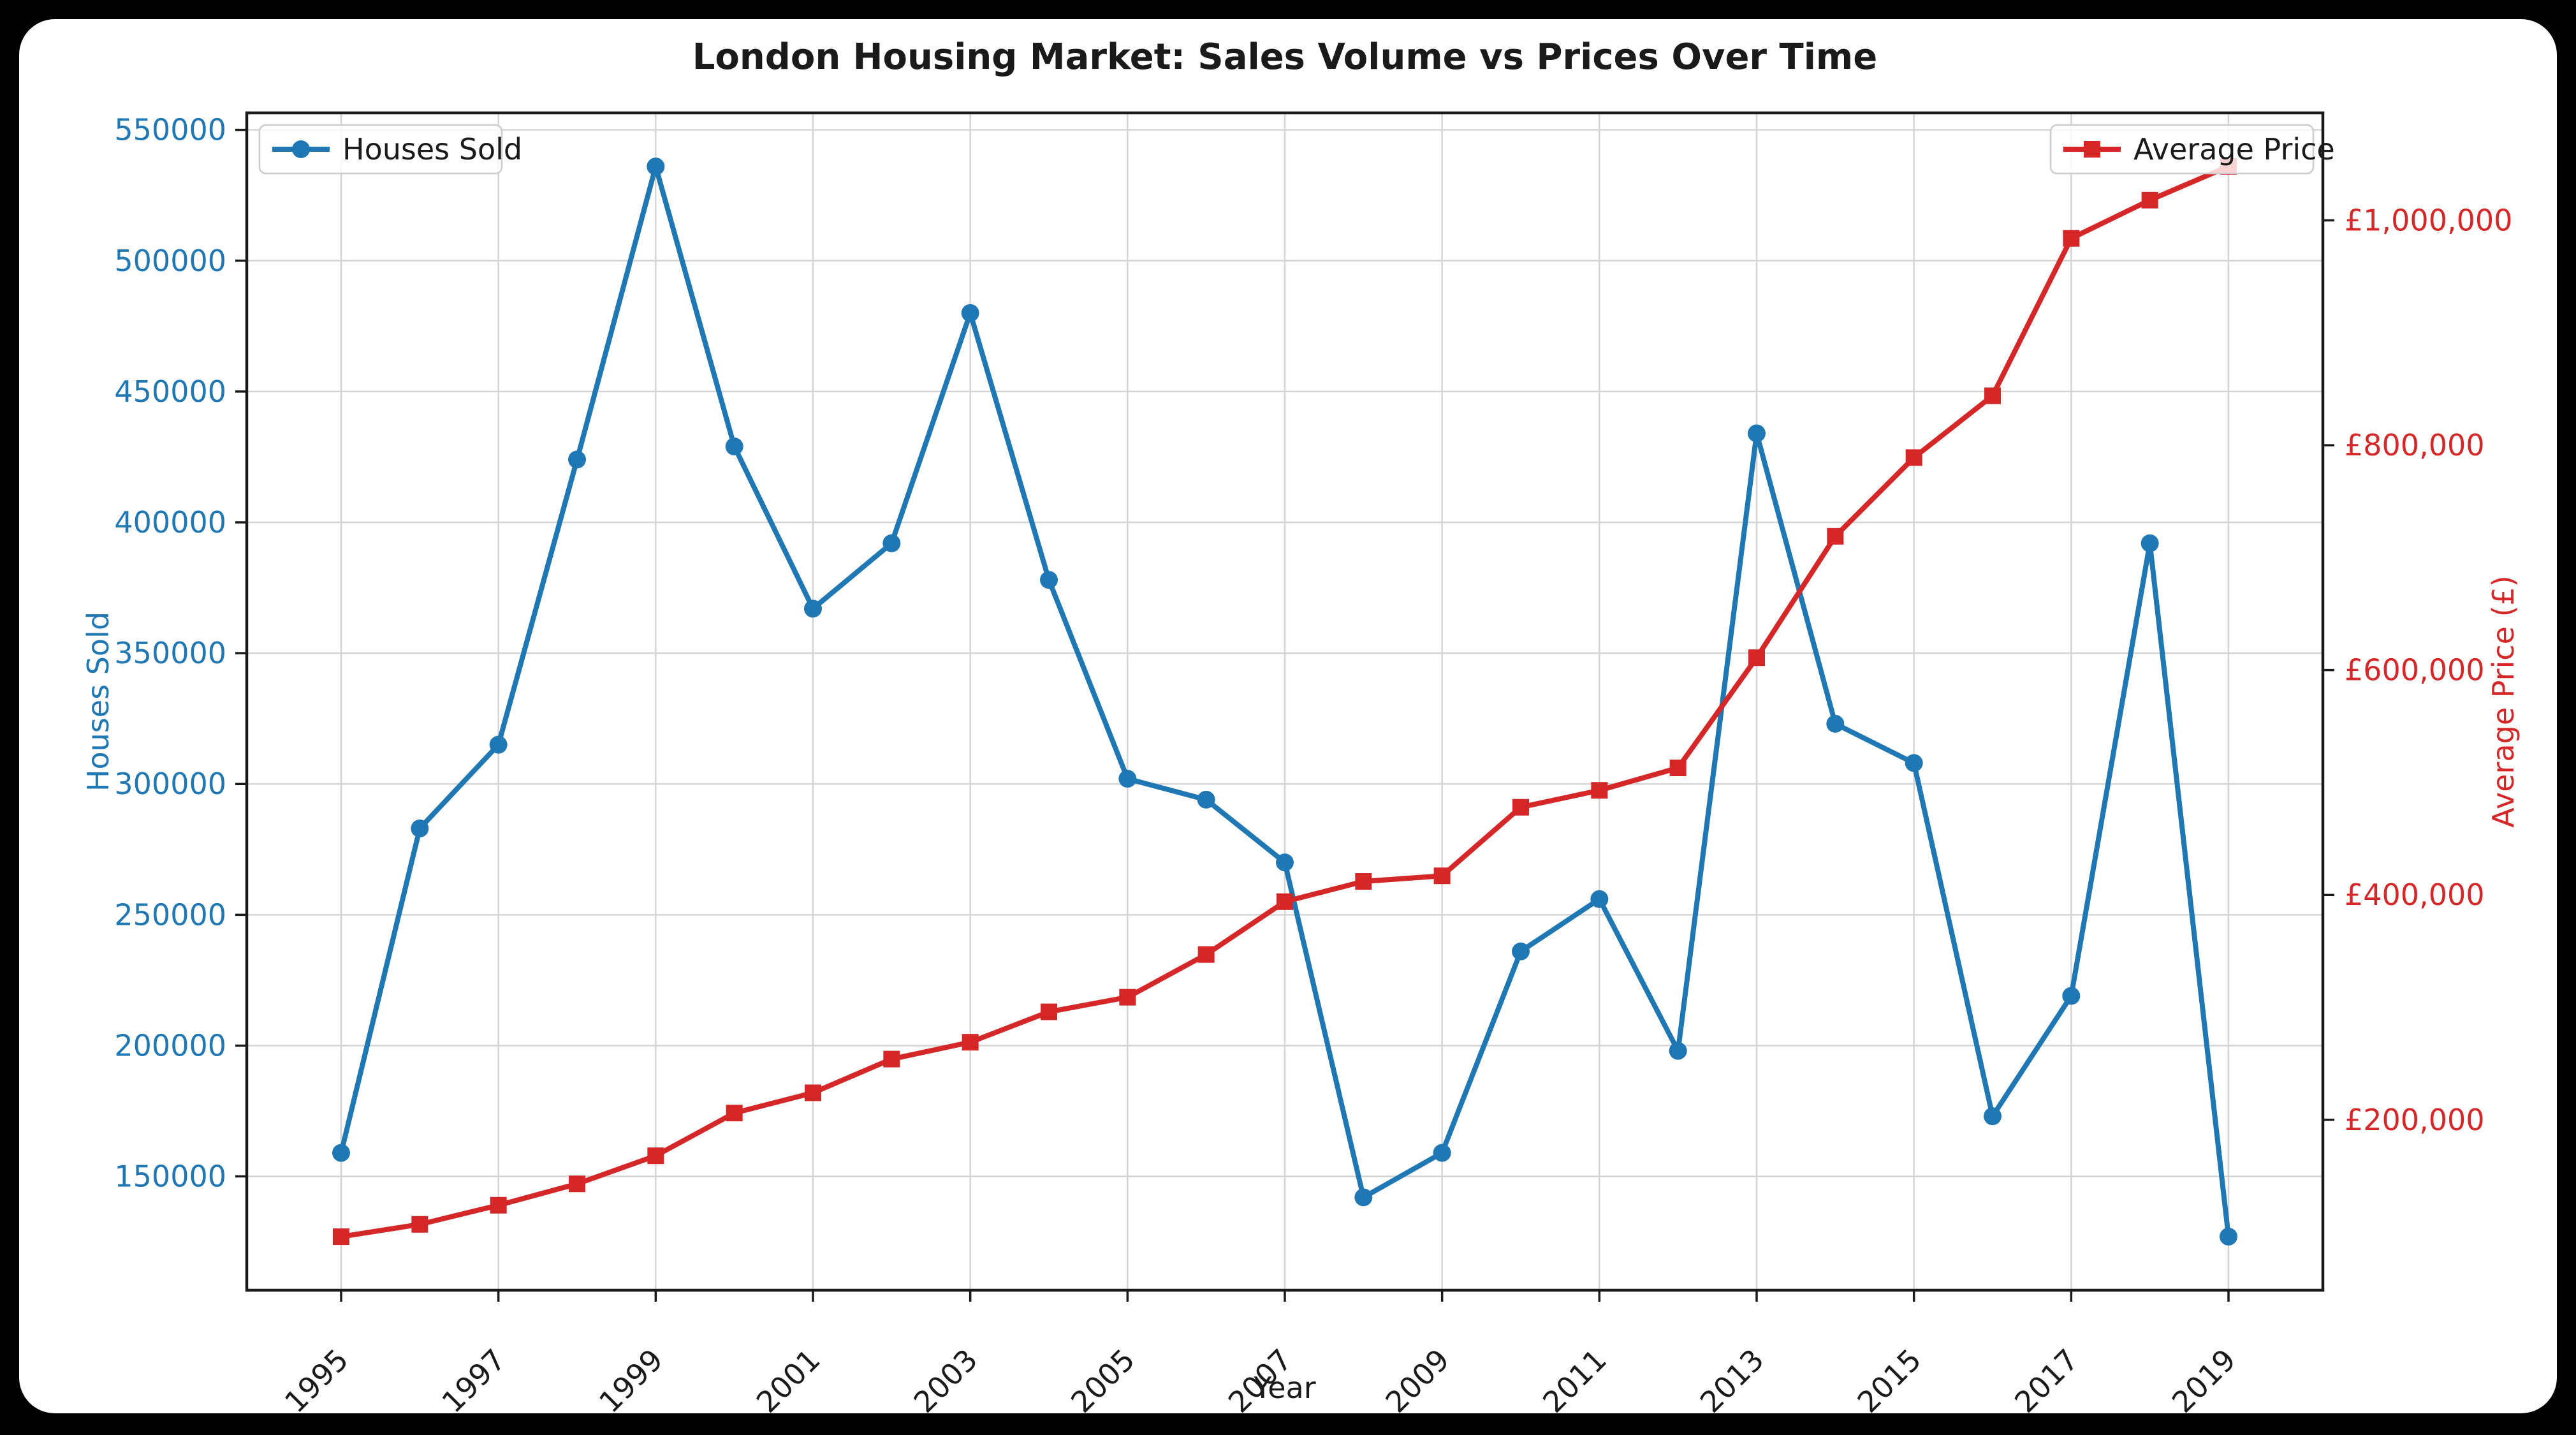  Describe the element at coordinates (2415, 445) in the screenshot. I see `y-right-tick-label: £800,000` at that location.